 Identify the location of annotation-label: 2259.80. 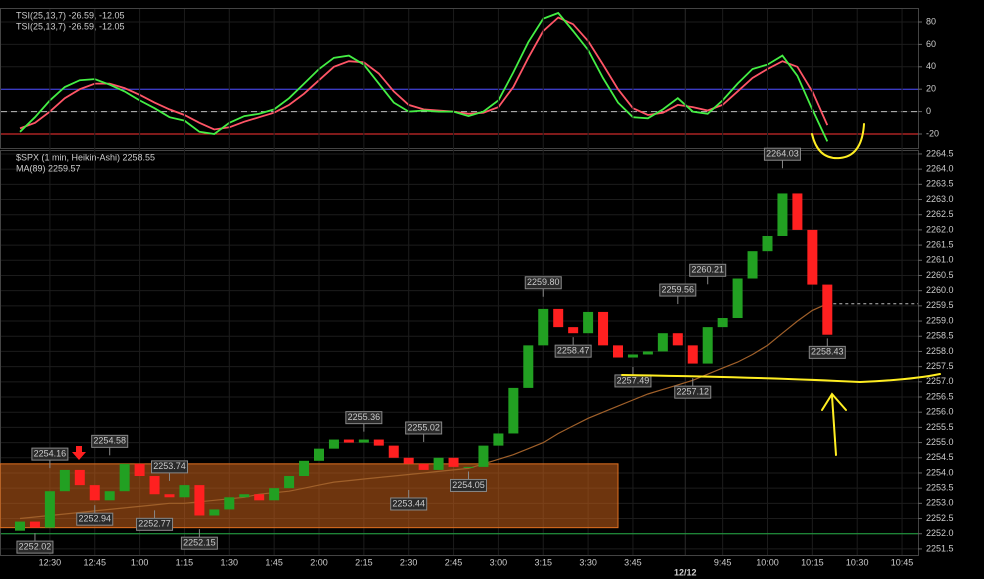
(543, 282).